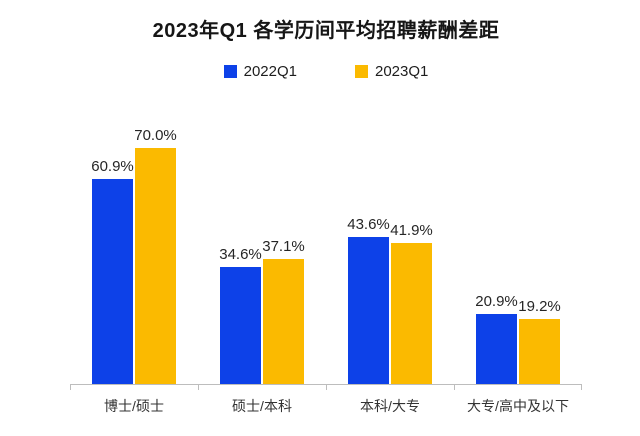  What do you see at coordinates (155, 266) in the screenshot?
I see `bar-2023q1-group1` at bounding box center [155, 266].